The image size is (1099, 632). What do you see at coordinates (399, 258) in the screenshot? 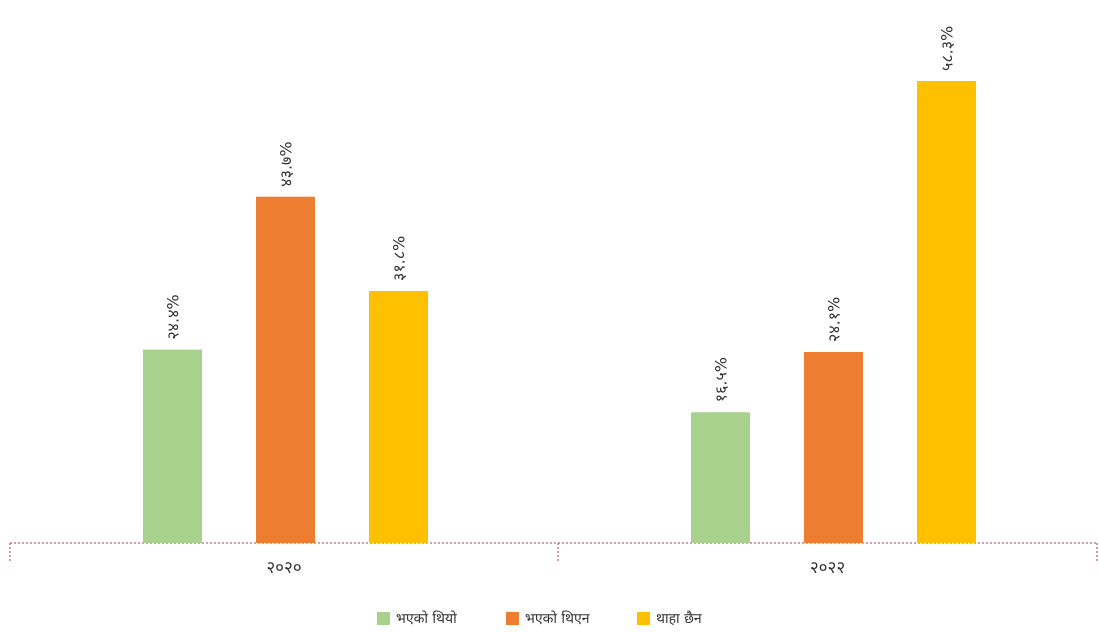
I see `data-label-0-2: ३१.८%` at bounding box center [399, 258].